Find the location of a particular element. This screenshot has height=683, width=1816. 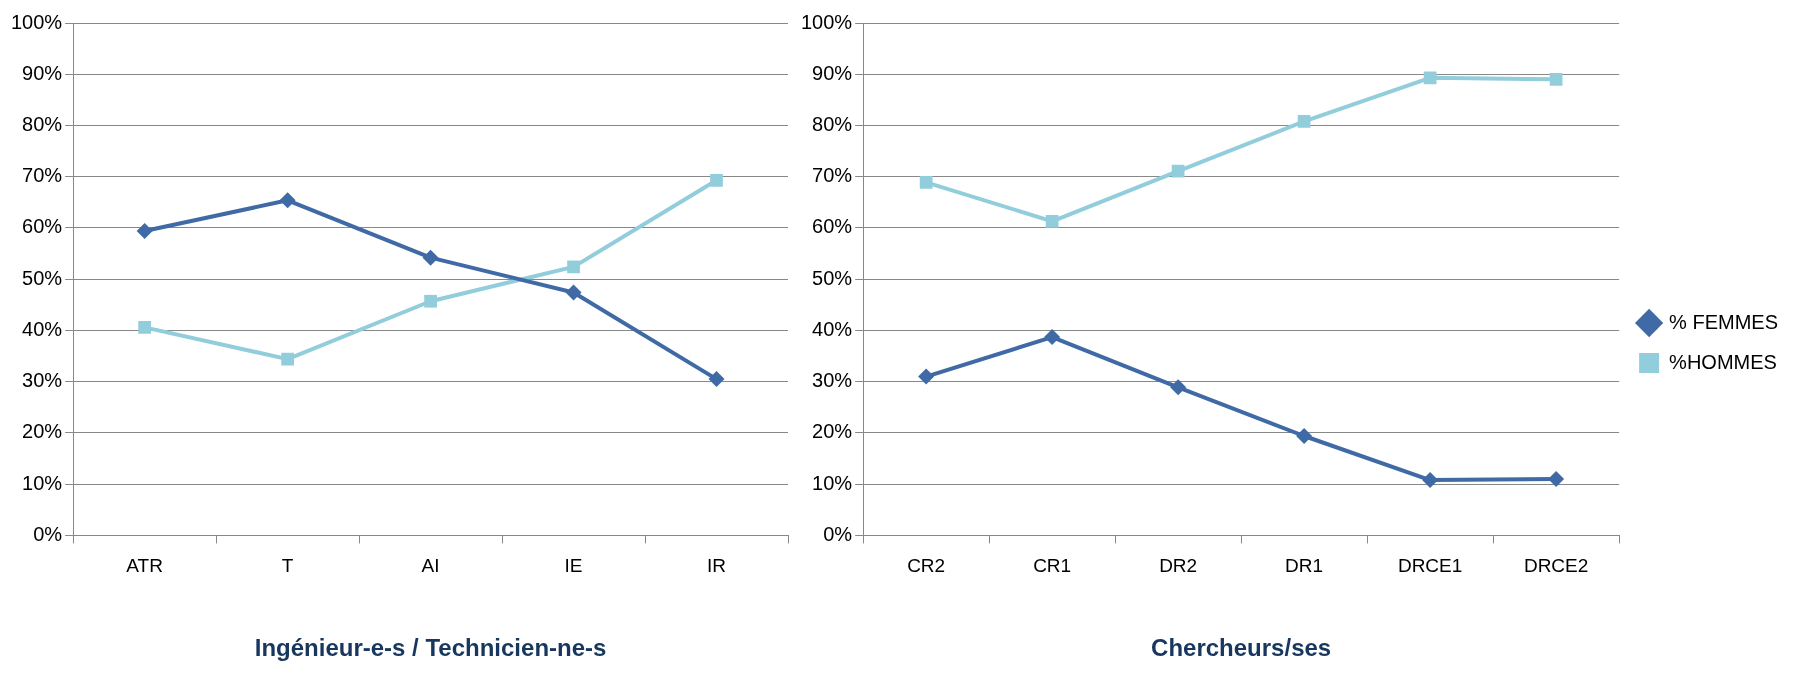

x-tick-label: ATR is located at coordinates (144, 566).